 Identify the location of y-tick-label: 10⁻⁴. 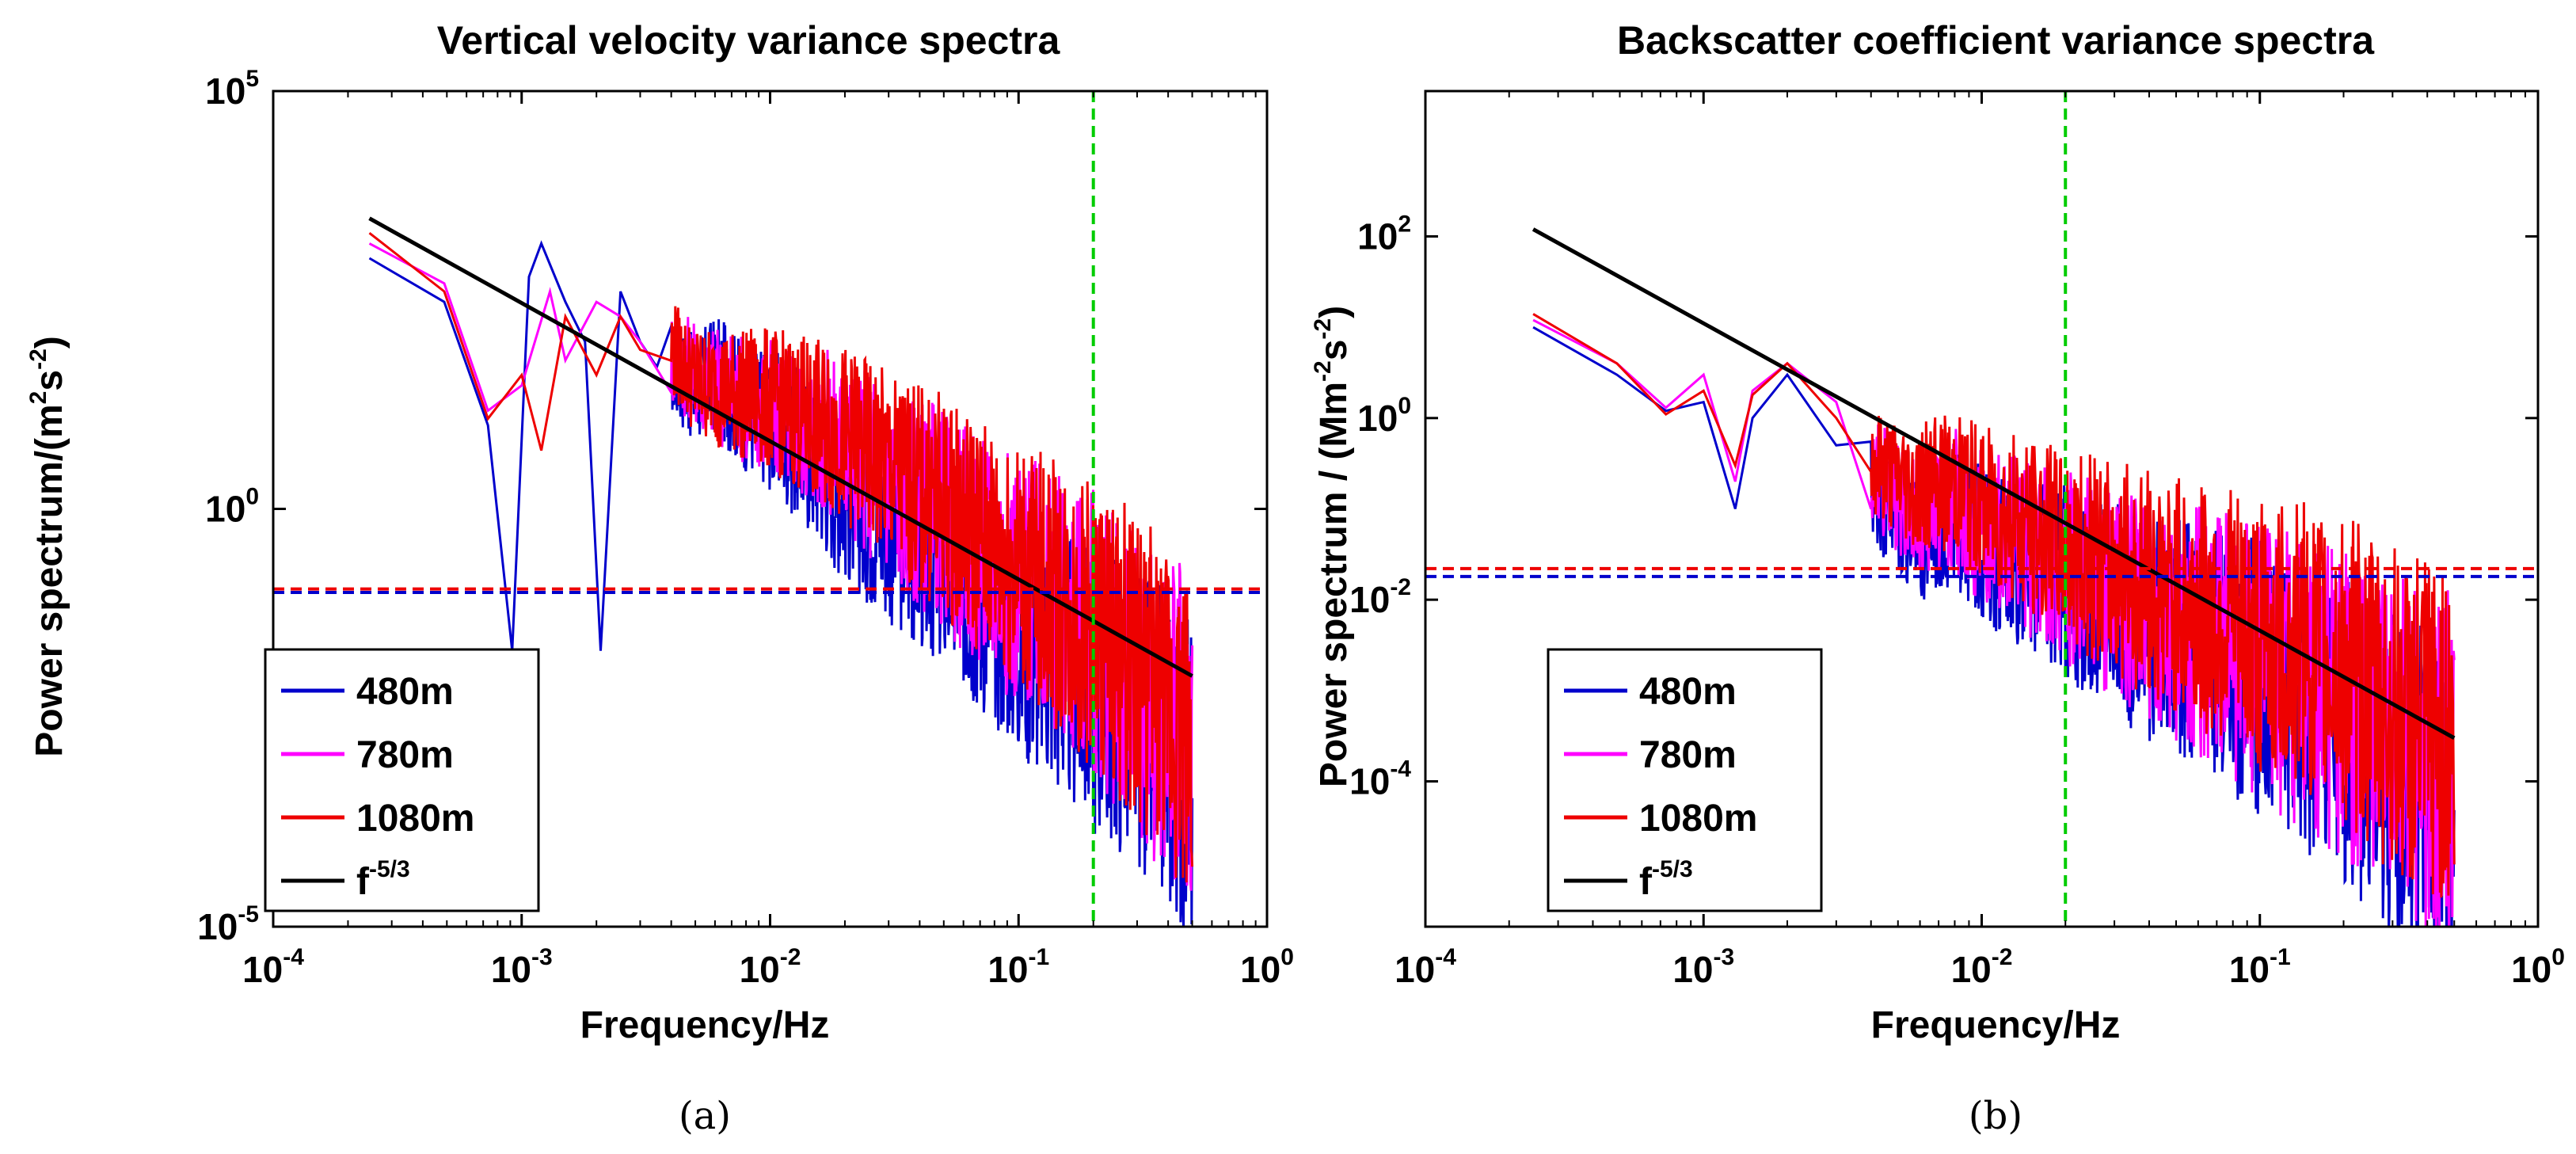
(1380, 779).